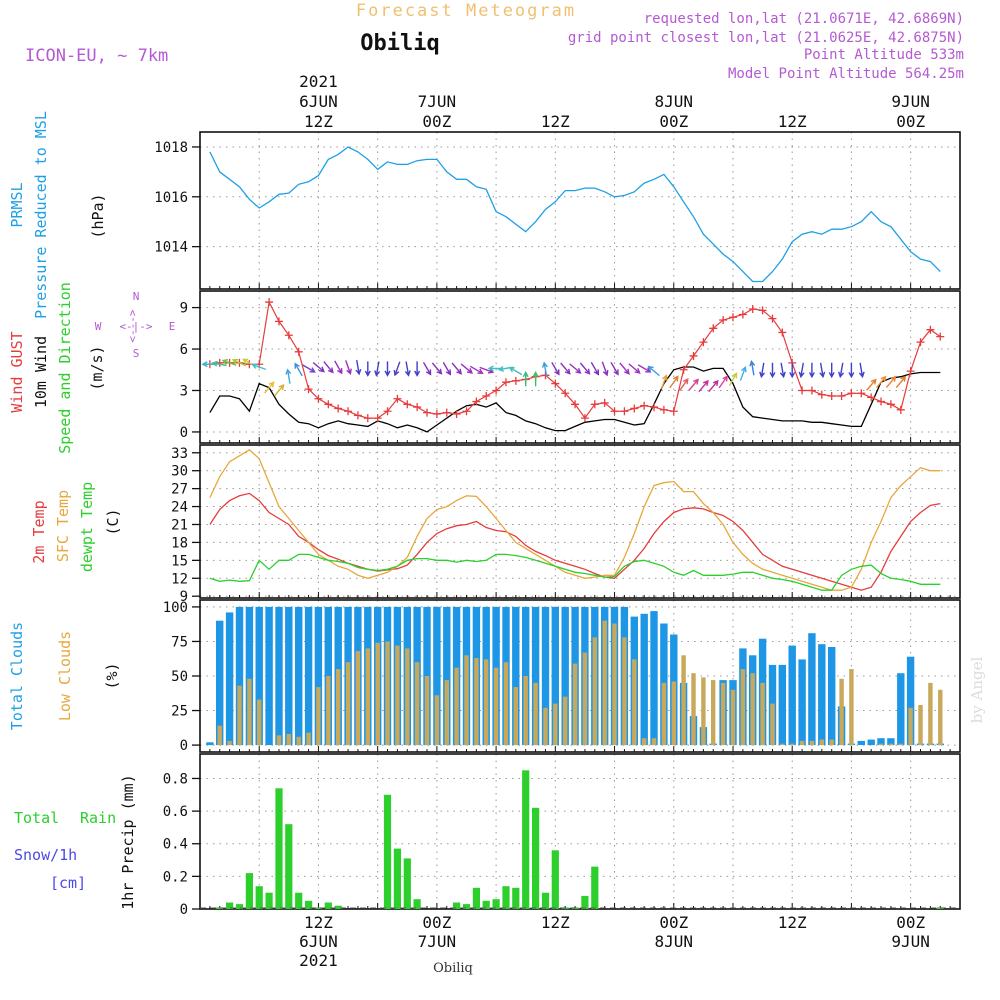  What do you see at coordinates (179, 472) in the screenshot?
I see `y-tick-label: 30` at bounding box center [179, 472].